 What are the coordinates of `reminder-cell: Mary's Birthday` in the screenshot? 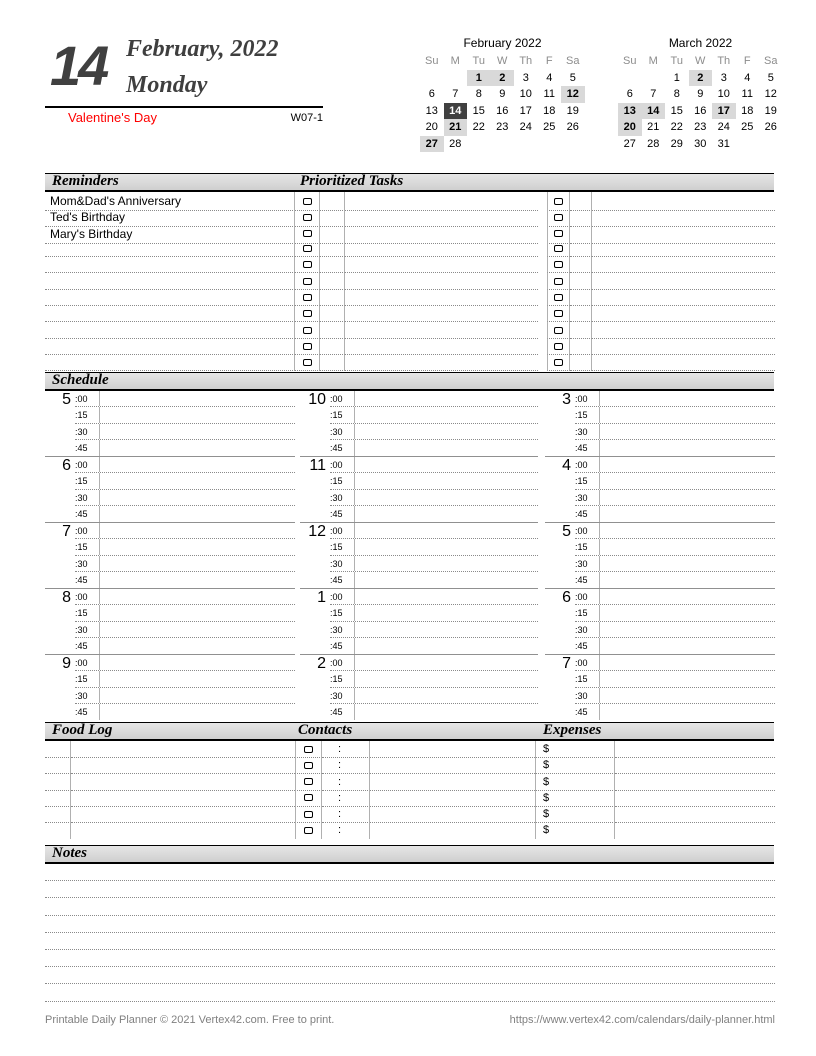 It's located at (170, 234).